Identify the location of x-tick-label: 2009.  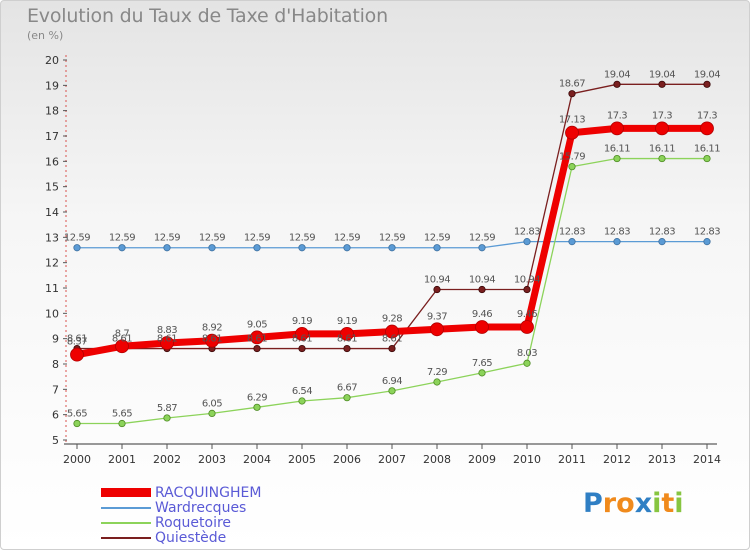
(482, 459).